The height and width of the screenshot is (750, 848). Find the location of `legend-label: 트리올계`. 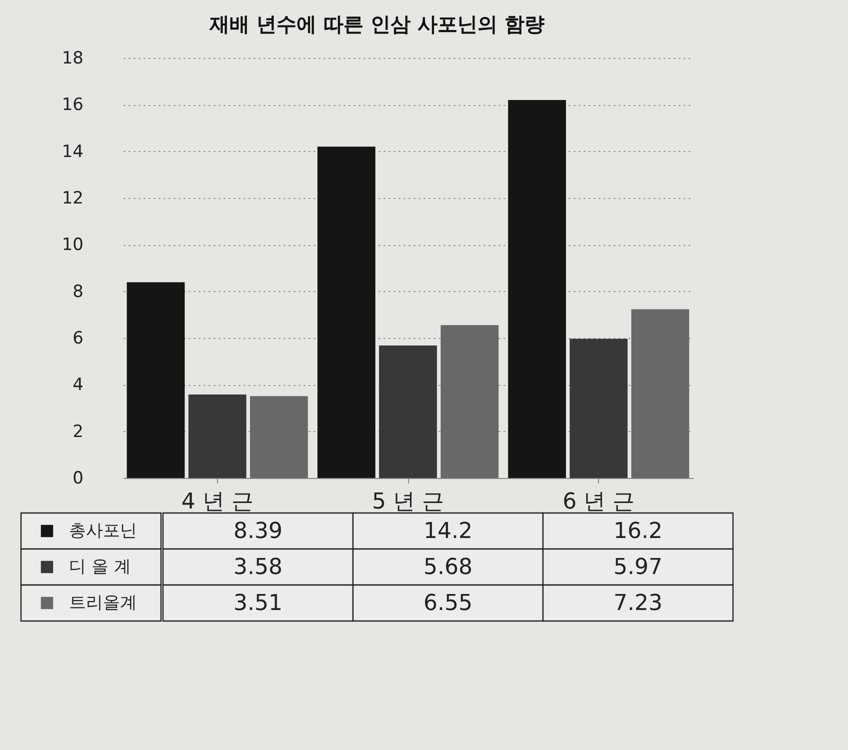

legend-label: 트리올계 is located at coordinates (103, 603).